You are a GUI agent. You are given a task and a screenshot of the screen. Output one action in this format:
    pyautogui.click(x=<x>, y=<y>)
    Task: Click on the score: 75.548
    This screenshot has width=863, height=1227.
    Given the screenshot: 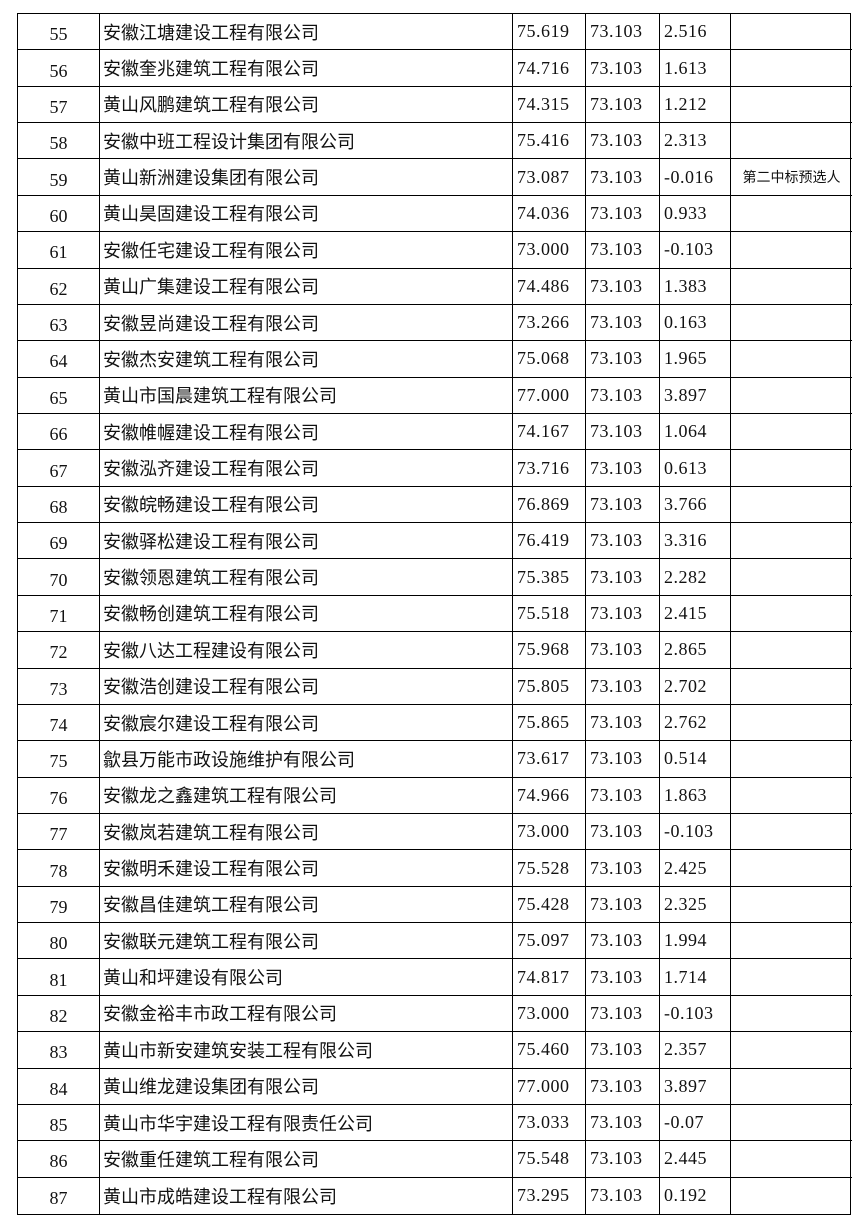 What is the action you would take?
    pyautogui.click(x=549, y=1159)
    